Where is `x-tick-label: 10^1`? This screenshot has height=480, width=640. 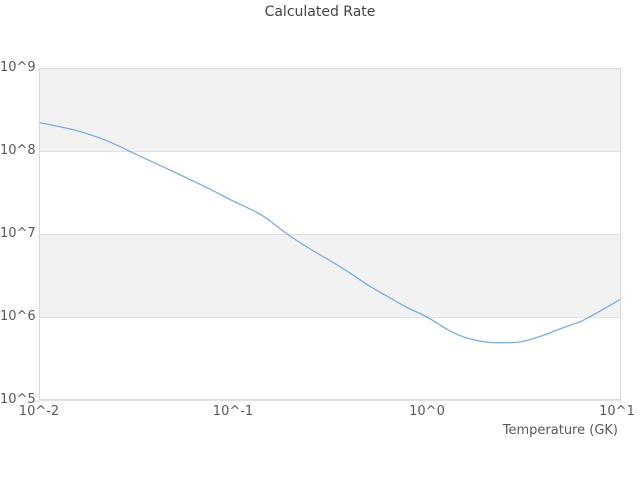 x-tick-label: 10^1 is located at coordinates (617, 411).